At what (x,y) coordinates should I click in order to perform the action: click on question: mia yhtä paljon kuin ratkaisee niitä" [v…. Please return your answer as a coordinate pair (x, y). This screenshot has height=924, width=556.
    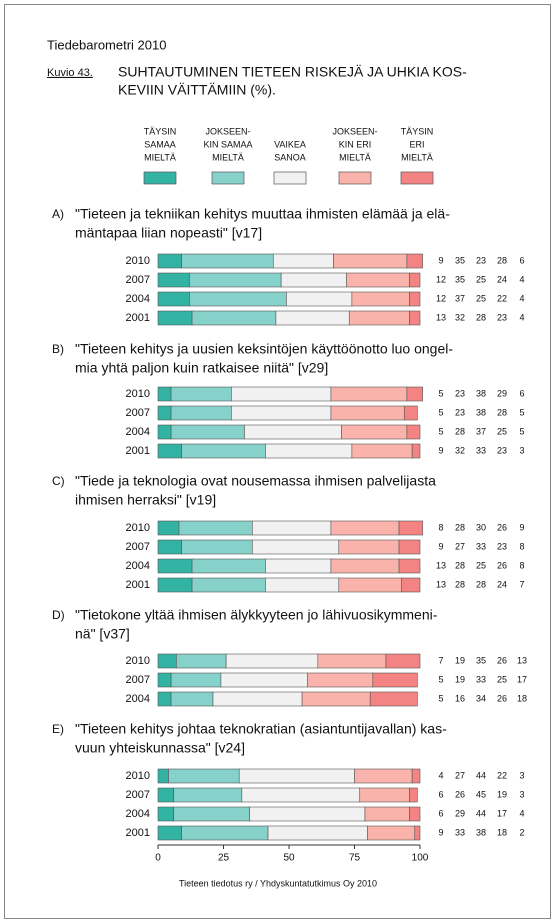
    Looking at the image, I should click on (201, 368).